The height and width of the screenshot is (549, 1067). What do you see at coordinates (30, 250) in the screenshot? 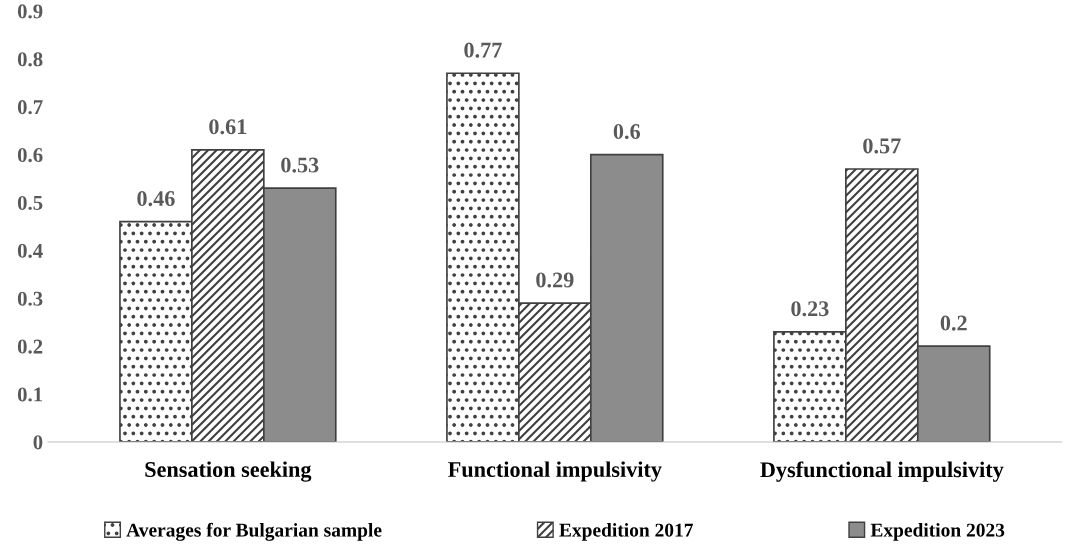
I see `y-tick-label: 0.4` at bounding box center [30, 250].